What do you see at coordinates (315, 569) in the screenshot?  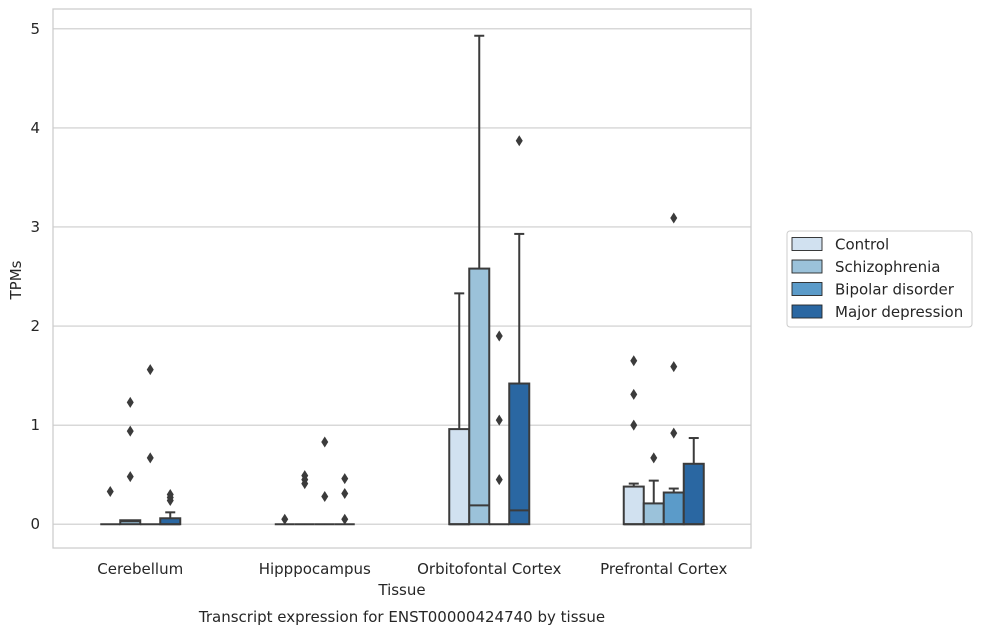 I see `x-tick-label: Hipppocampus` at bounding box center [315, 569].